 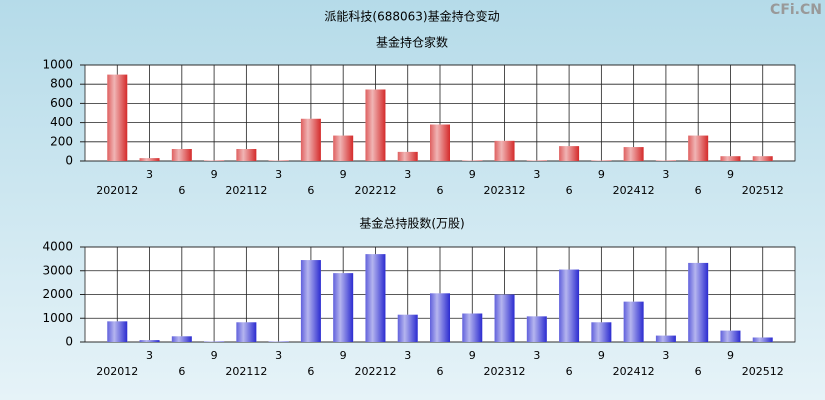 I want to click on y-tick-label: 800, so click(x=61, y=84).